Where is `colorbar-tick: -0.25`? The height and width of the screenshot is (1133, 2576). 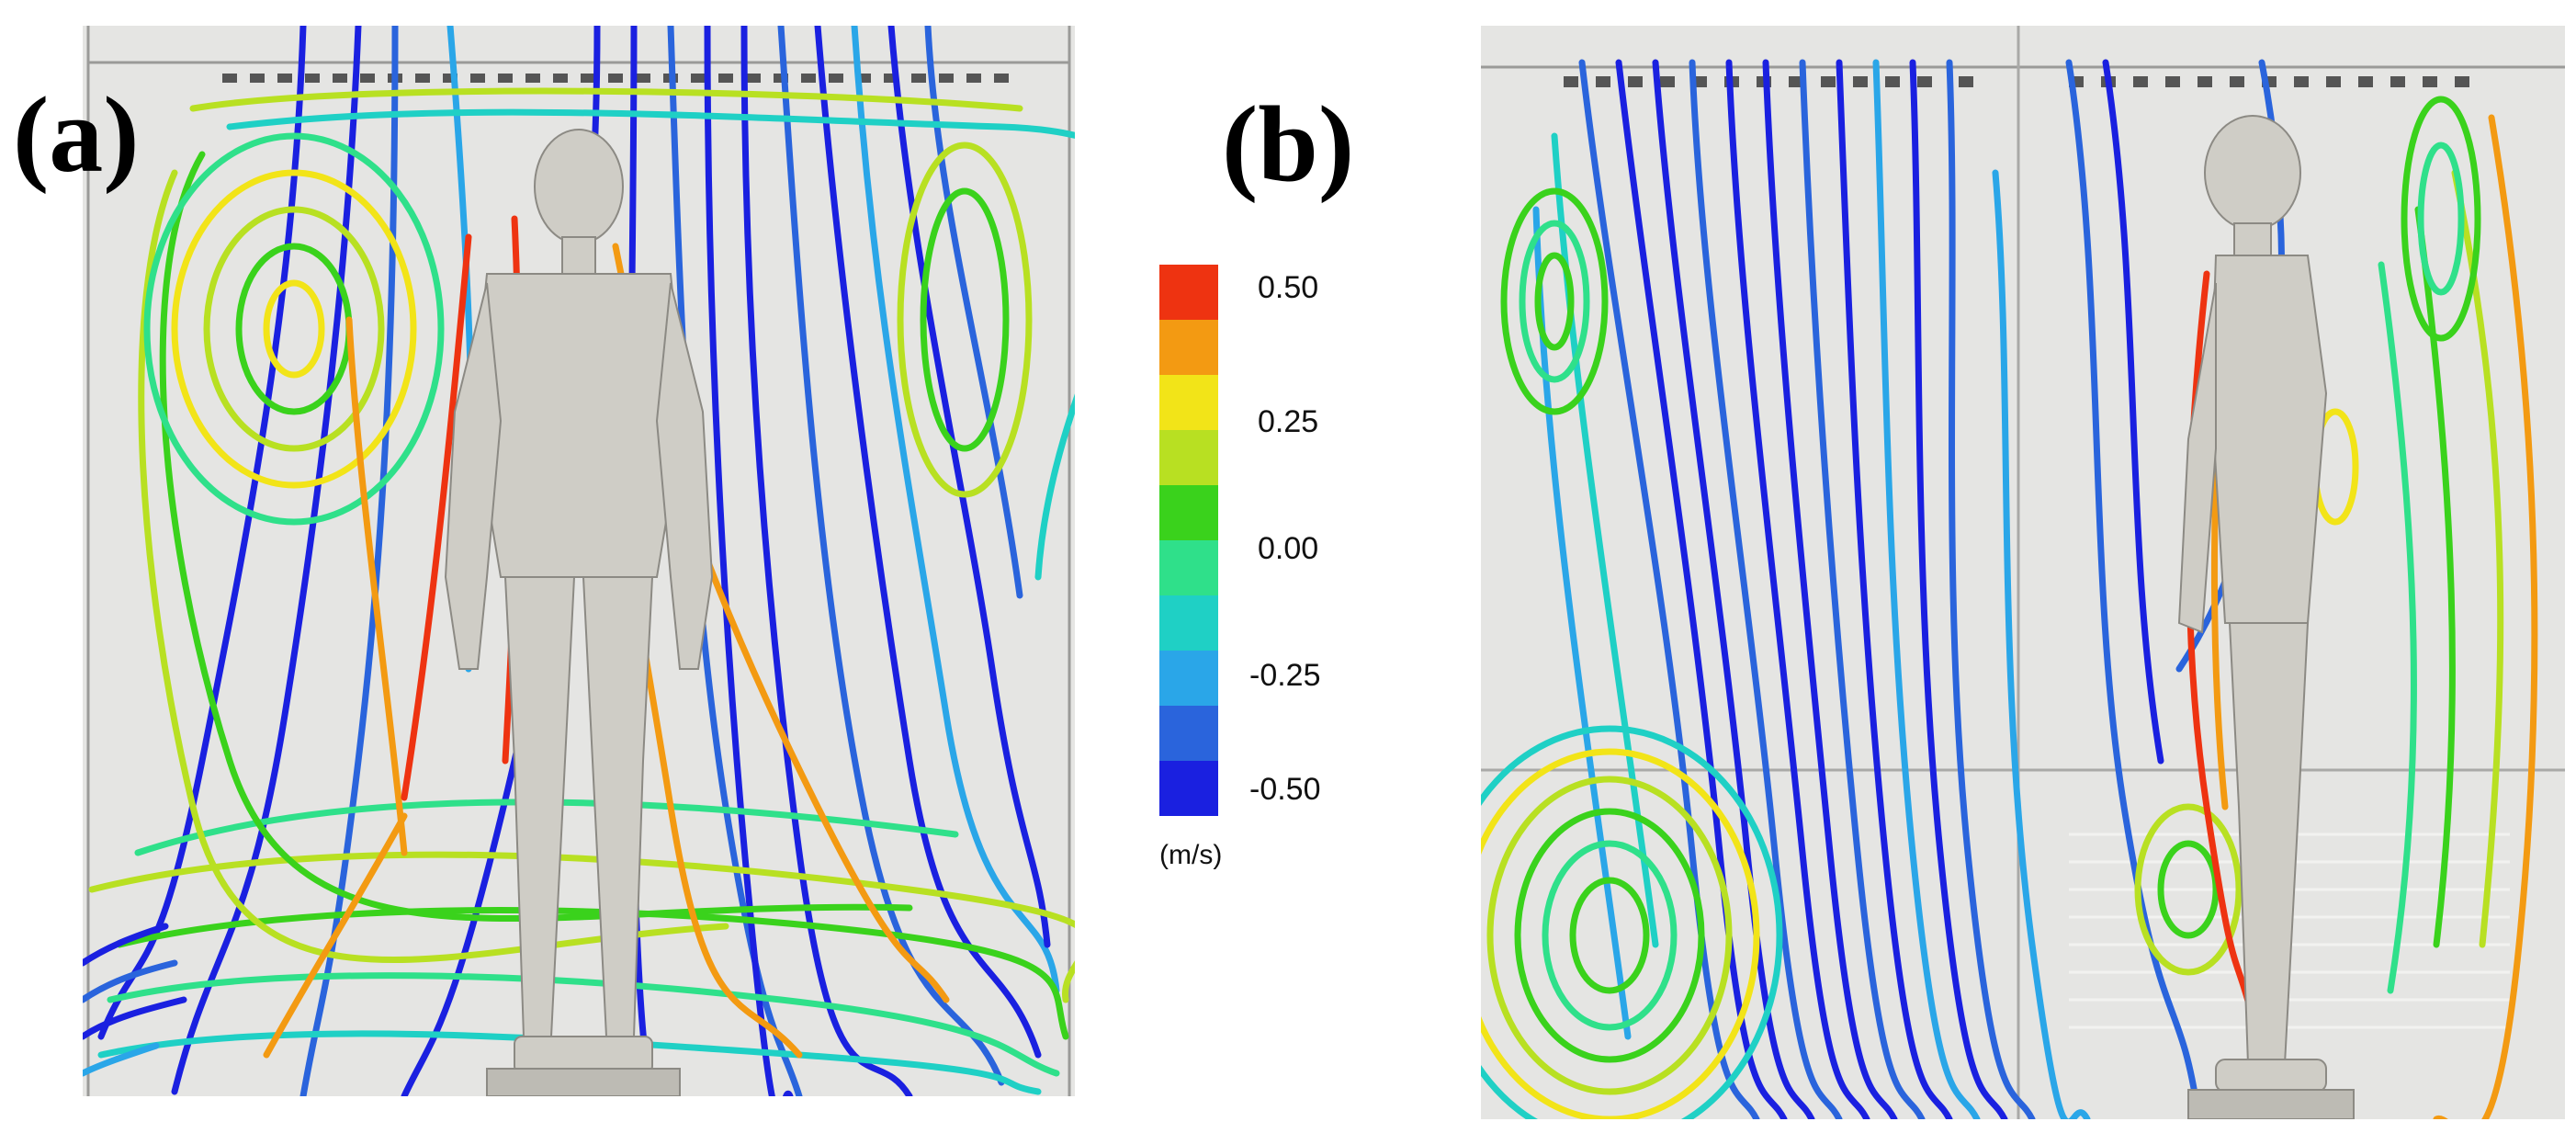 colorbar-tick: -0.25 is located at coordinates (1285, 675).